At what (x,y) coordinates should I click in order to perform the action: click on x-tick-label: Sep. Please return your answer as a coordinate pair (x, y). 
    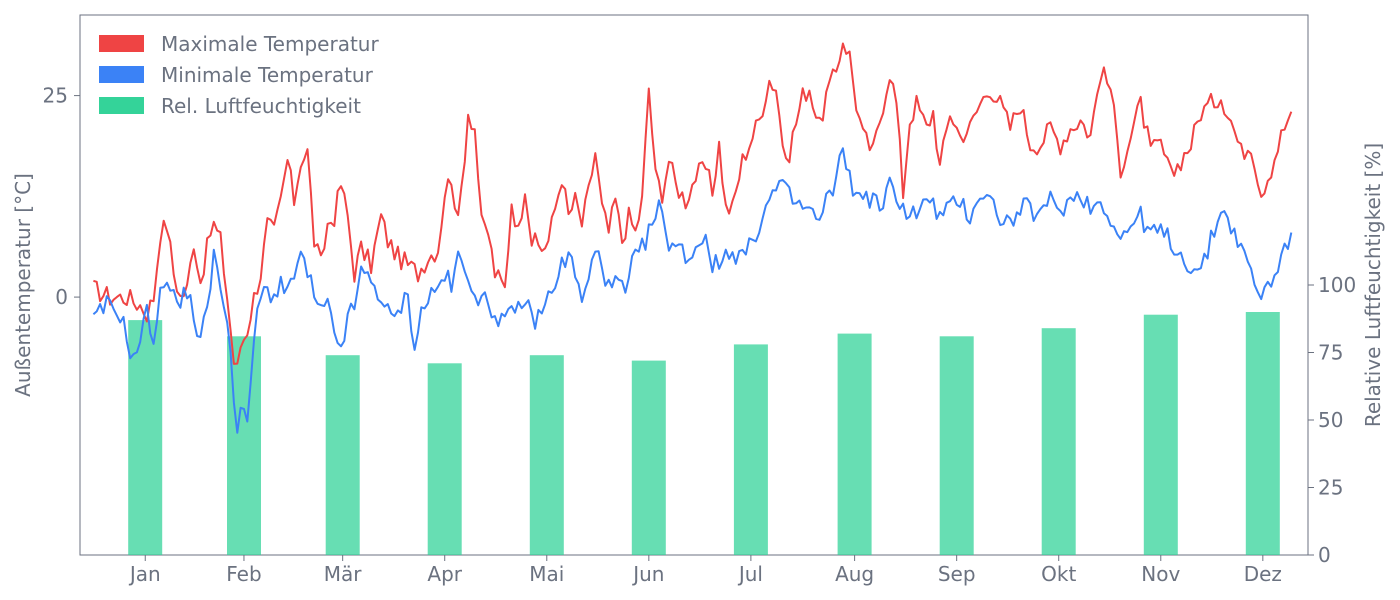
    Looking at the image, I should click on (957, 574).